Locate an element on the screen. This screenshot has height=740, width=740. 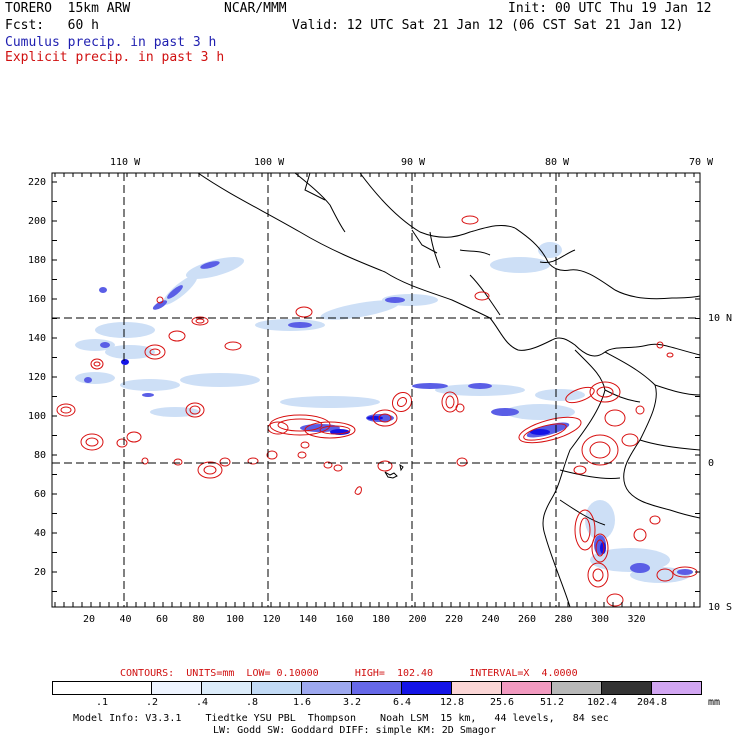
y-tick-label: 180 is located at coordinates (36, 260).